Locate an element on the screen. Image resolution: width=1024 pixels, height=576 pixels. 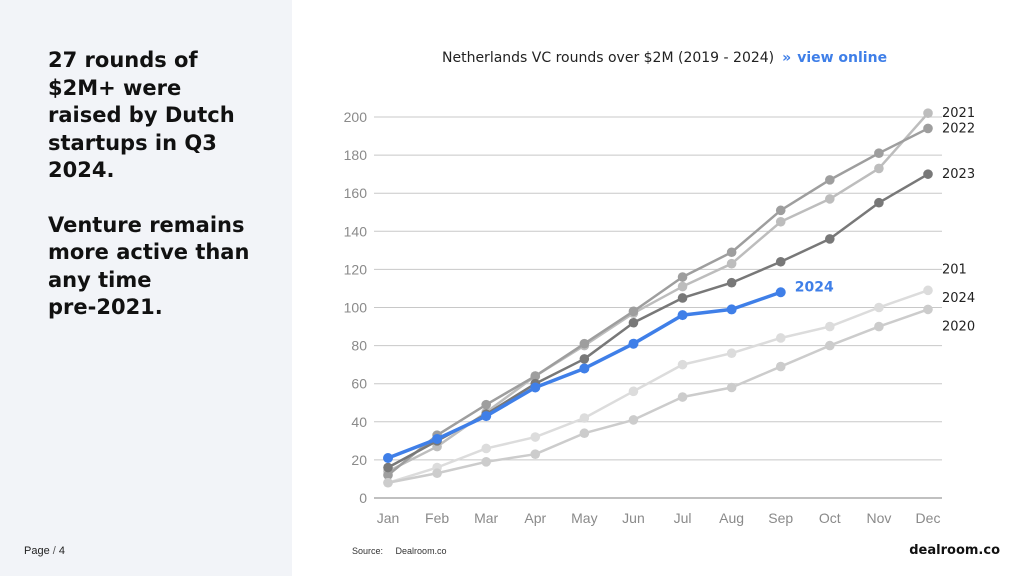
y-tick-label: 180 is located at coordinates (356, 155).